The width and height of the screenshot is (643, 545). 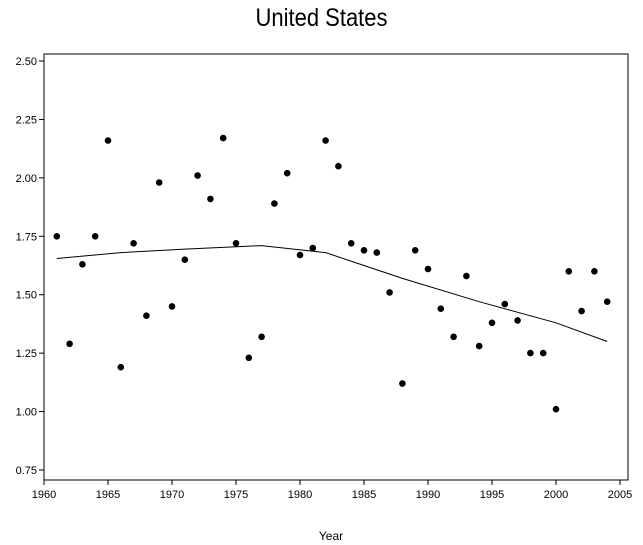 I want to click on y-tick-label: 1.25, so click(x=26, y=354).